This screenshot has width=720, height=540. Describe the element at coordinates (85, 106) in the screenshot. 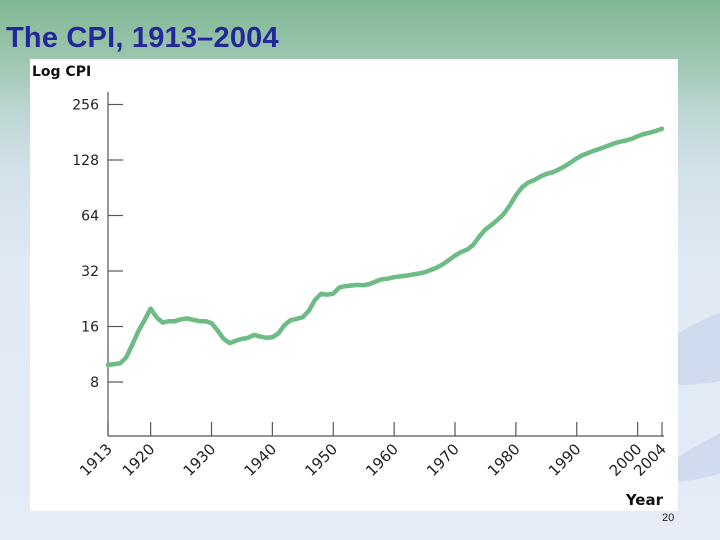

I see `y-tick-label: 256` at that location.